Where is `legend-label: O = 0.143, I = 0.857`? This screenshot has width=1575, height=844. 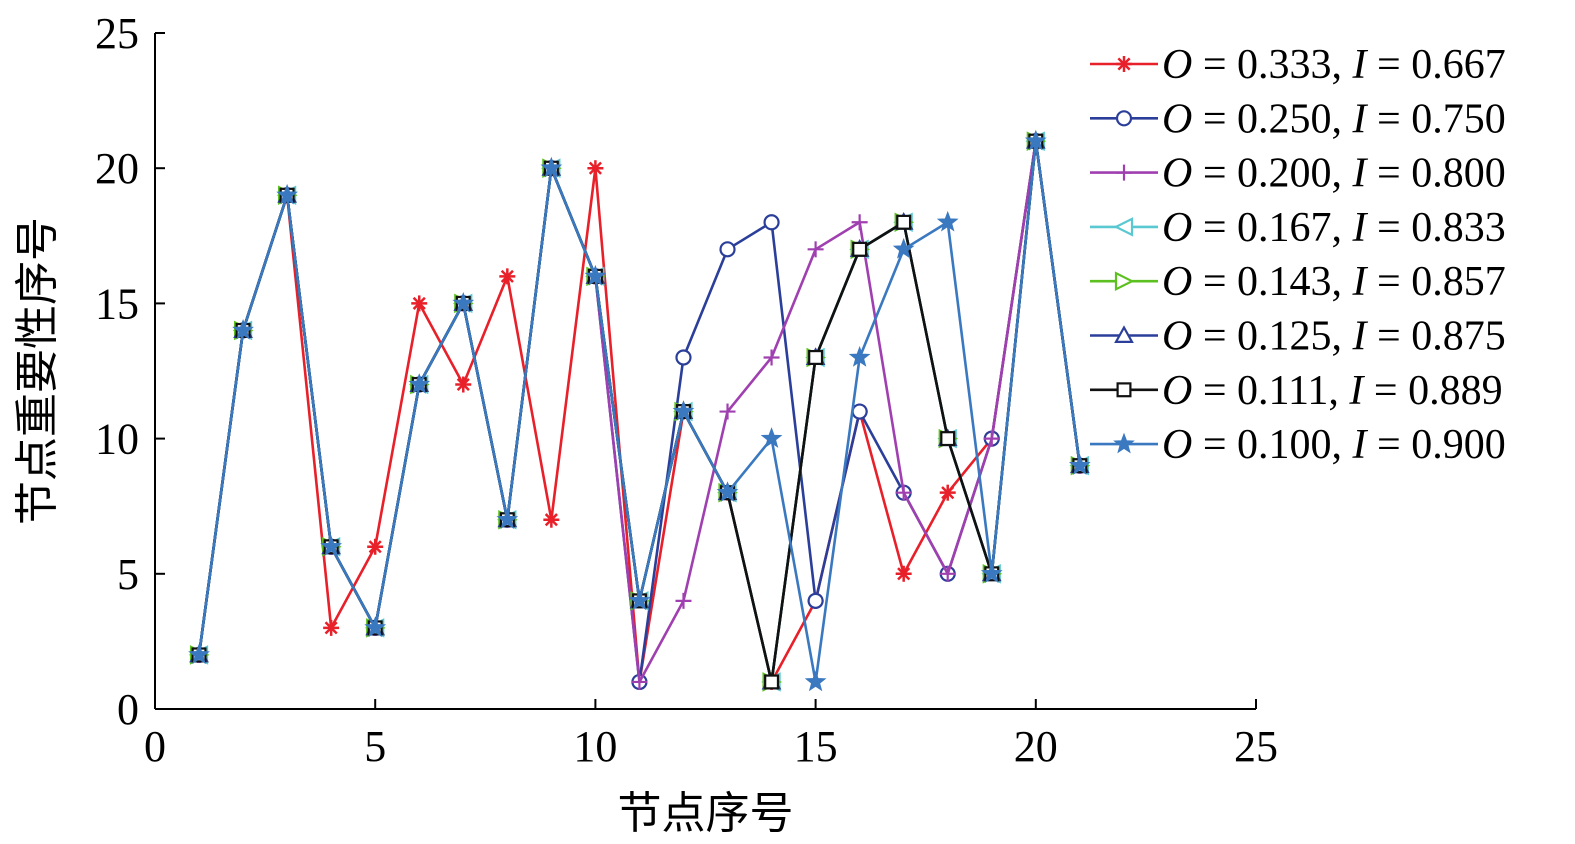
legend-label: O = 0.143, I = 0.857 is located at coordinates (1334, 282).